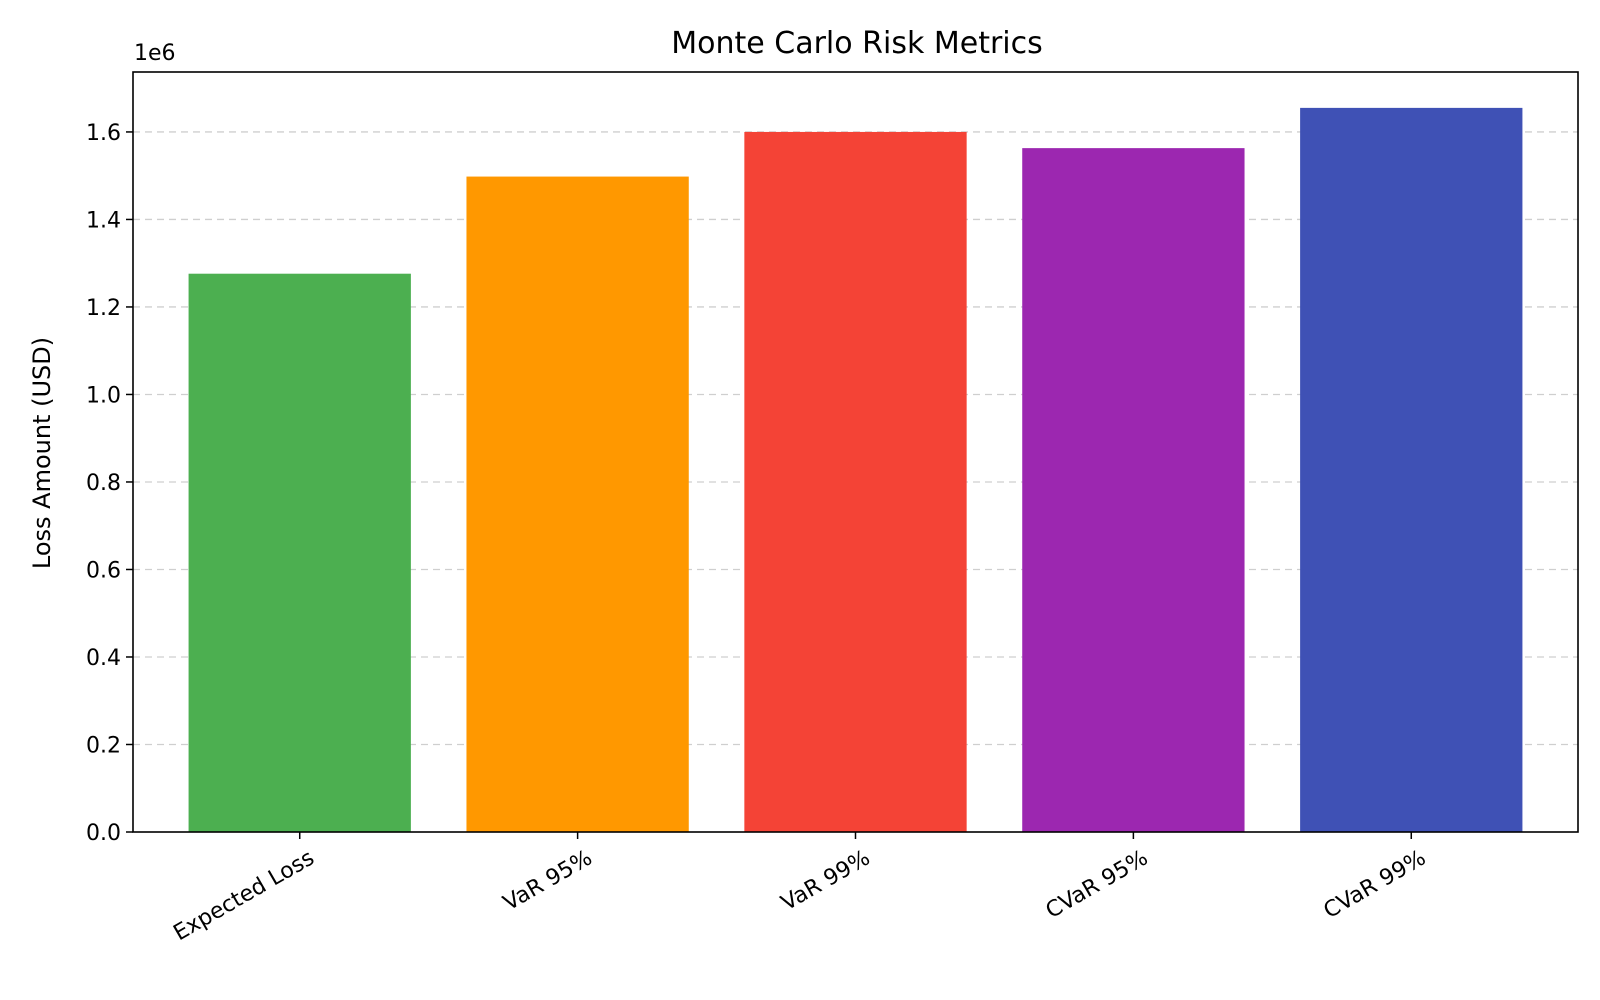 The height and width of the screenshot is (1000, 1600). Describe the element at coordinates (825, 881) in the screenshot. I see `x-tick-label: VaR 99%` at that location.